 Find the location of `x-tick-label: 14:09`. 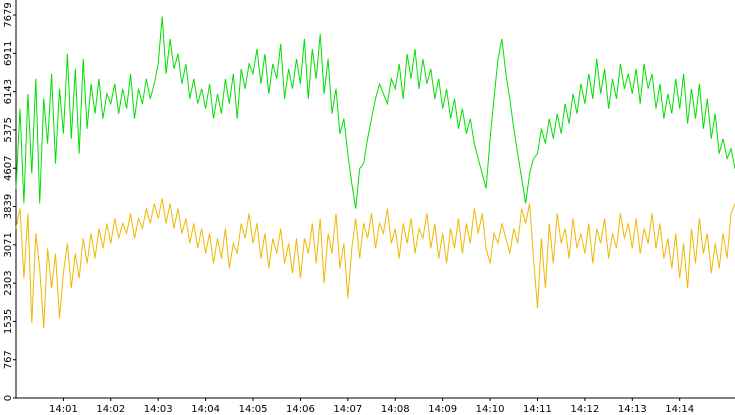

x-tick-label: 14:09 is located at coordinates (442, 409).